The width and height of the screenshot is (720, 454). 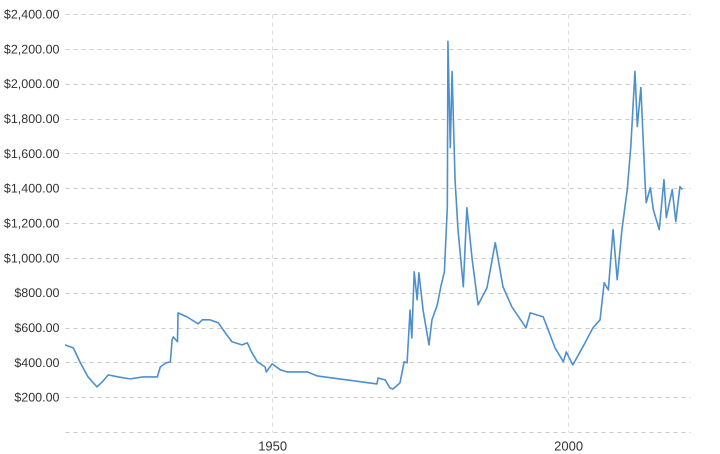 I want to click on y-tick-label: $200.00, so click(x=37, y=397).